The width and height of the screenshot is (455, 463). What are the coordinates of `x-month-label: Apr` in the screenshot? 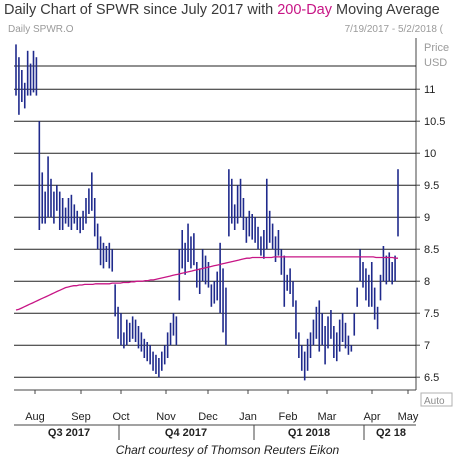 It's located at (371, 417).